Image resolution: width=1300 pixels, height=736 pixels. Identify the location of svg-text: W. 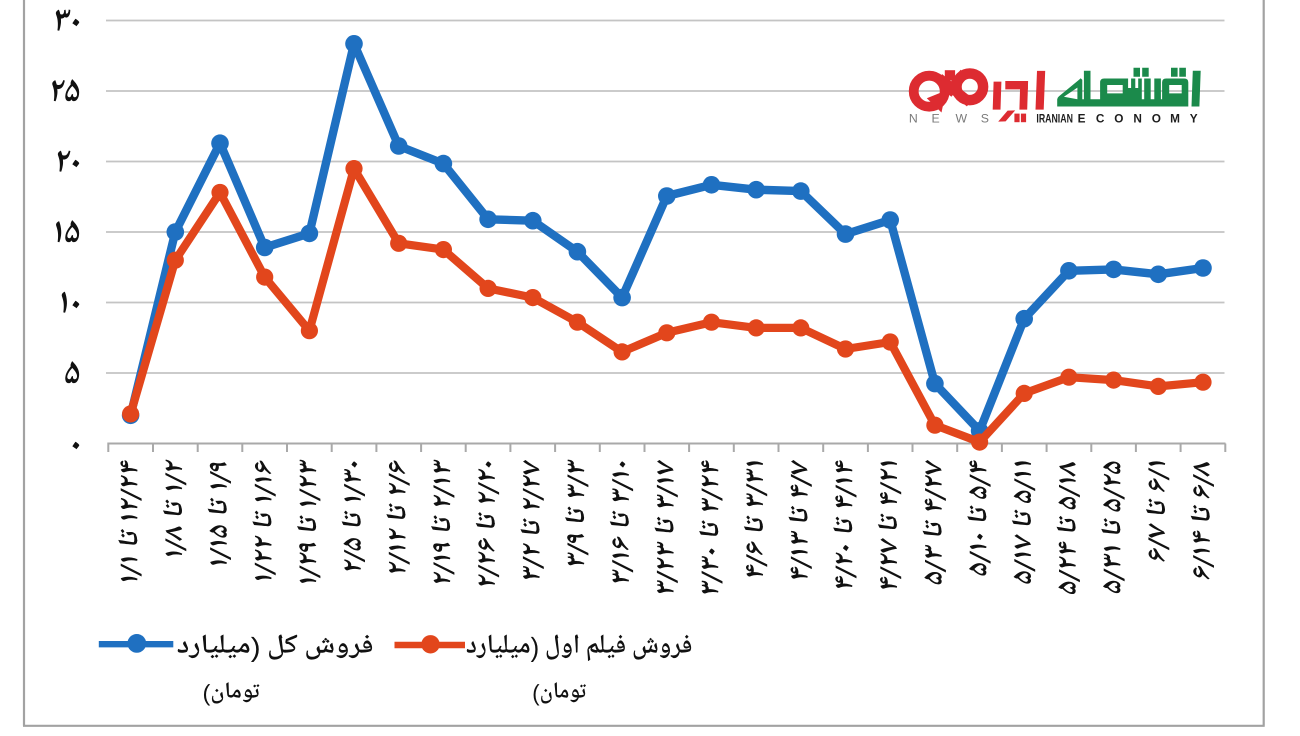
(961, 118).